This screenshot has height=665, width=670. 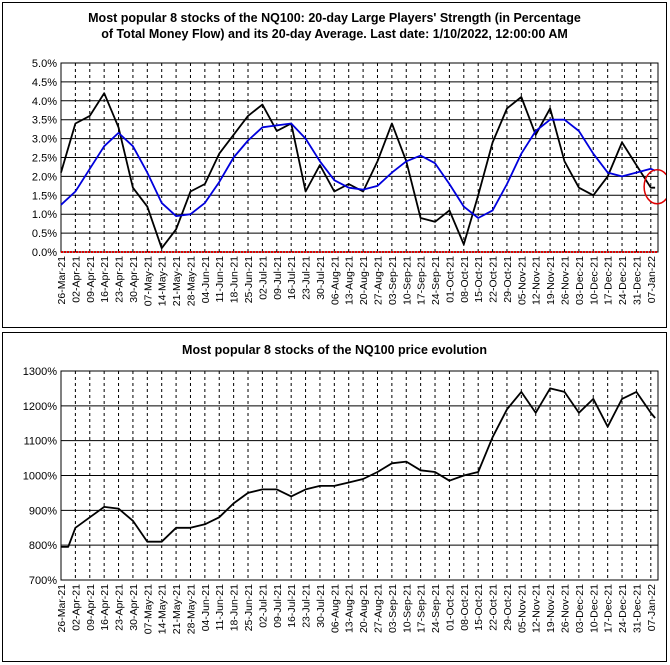 What do you see at coordinates (206, 607) in the screenshot?
I see `x-tick-label: 04-Jun-21` at bounding box center [206, 607].